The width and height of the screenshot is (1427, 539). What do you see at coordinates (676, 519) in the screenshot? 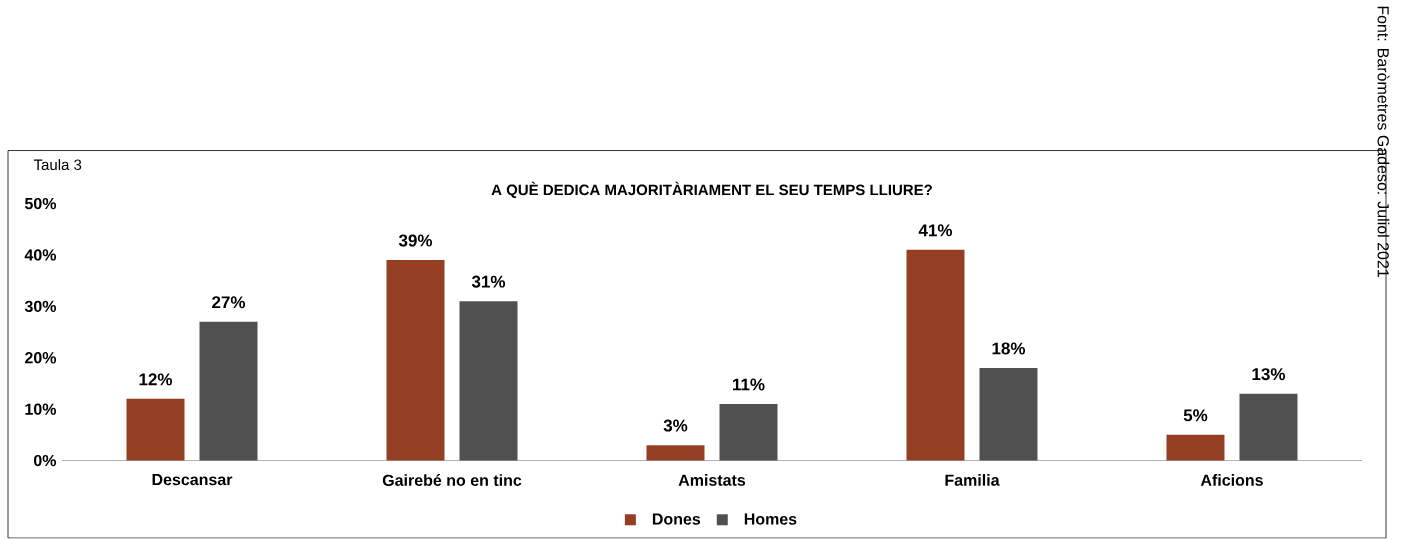
I see `legend-label: Dones` at bounding box center [676, 519].